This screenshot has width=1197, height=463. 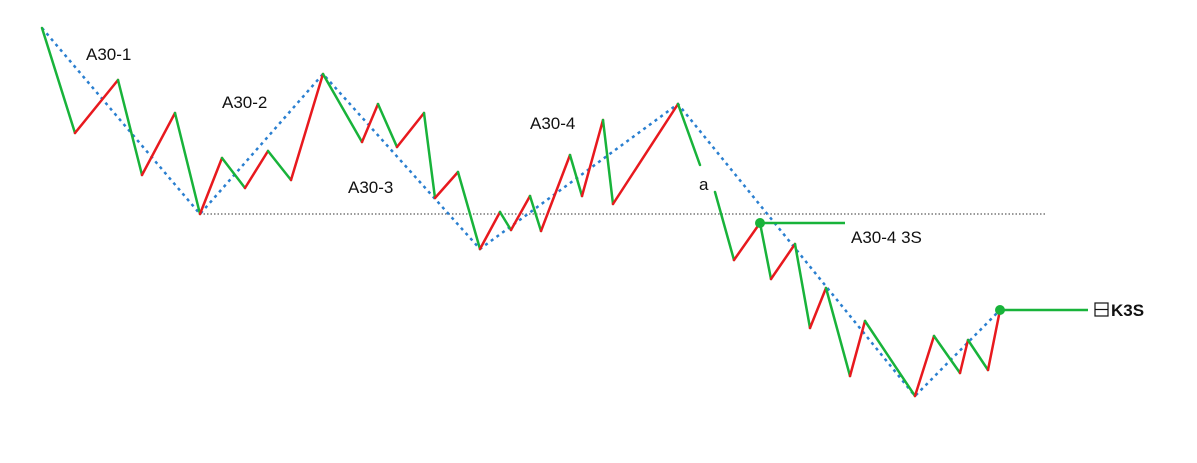 What do you see at coordinates (108, 54) in the screenshot?
I see `label-a30-1: A30-1` at bounding box center [108, 54].